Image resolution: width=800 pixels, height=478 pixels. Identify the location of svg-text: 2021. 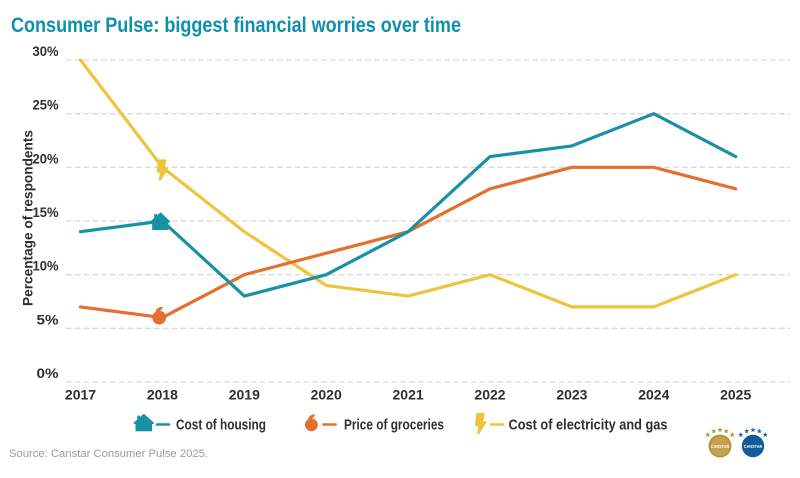
(408, 395).